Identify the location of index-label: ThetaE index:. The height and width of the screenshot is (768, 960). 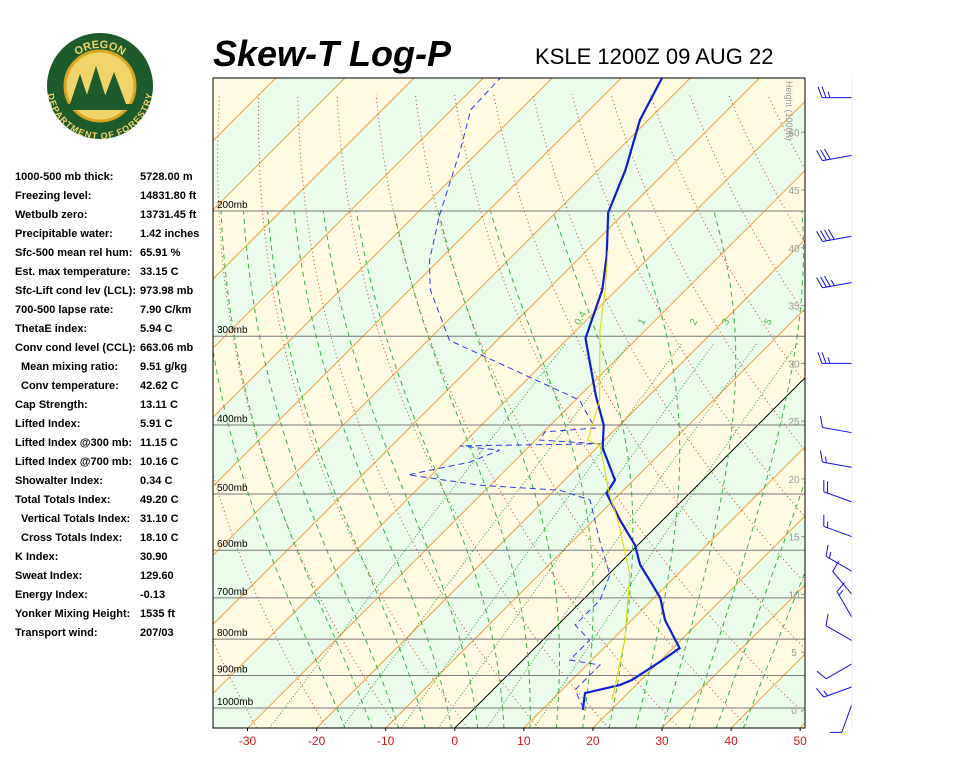
(51, 329).